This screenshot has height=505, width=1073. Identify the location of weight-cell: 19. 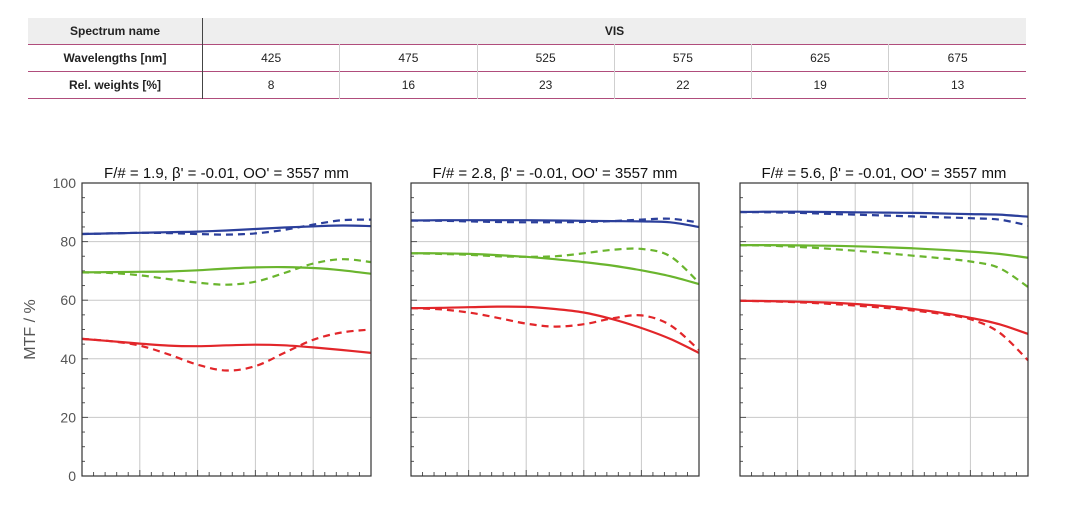
(820, 85).